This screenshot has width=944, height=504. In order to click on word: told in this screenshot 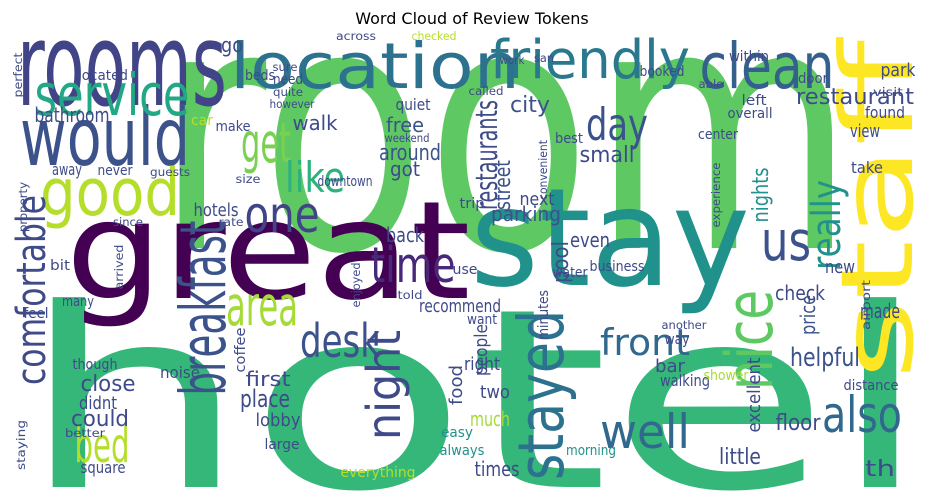, I will do `click(410, 295)`.